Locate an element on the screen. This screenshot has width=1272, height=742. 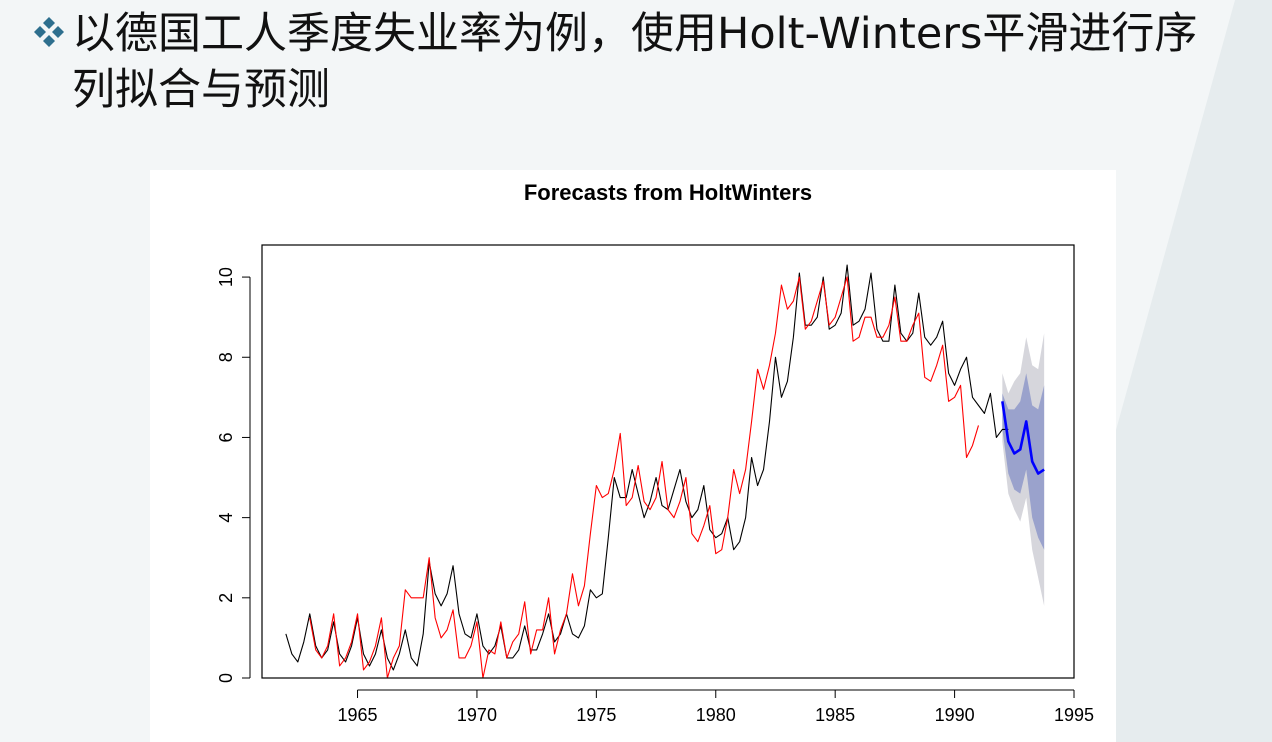
y-tick-label: 8 is located at coordinates (226, 357).